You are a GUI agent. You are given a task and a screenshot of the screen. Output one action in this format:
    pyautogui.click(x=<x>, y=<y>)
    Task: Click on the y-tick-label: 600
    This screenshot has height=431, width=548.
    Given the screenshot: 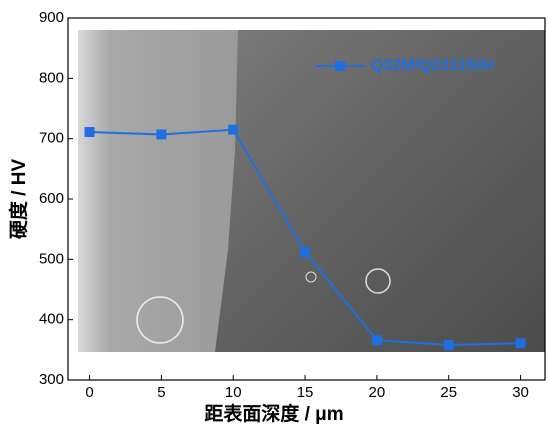 What is the action you would take?
    pyautogui.click(x=51, y=198)
    